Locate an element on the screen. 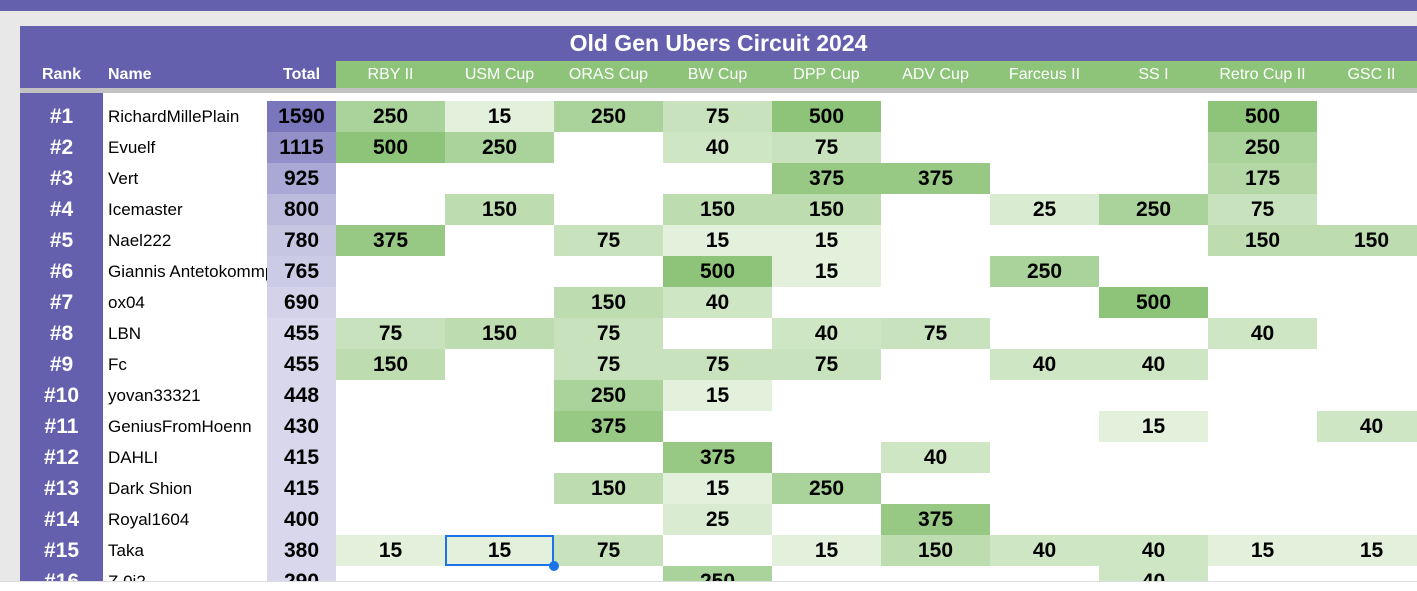 This screenshot has height=591, width=1417. name-header: Name is located at coordinates (185, 74).